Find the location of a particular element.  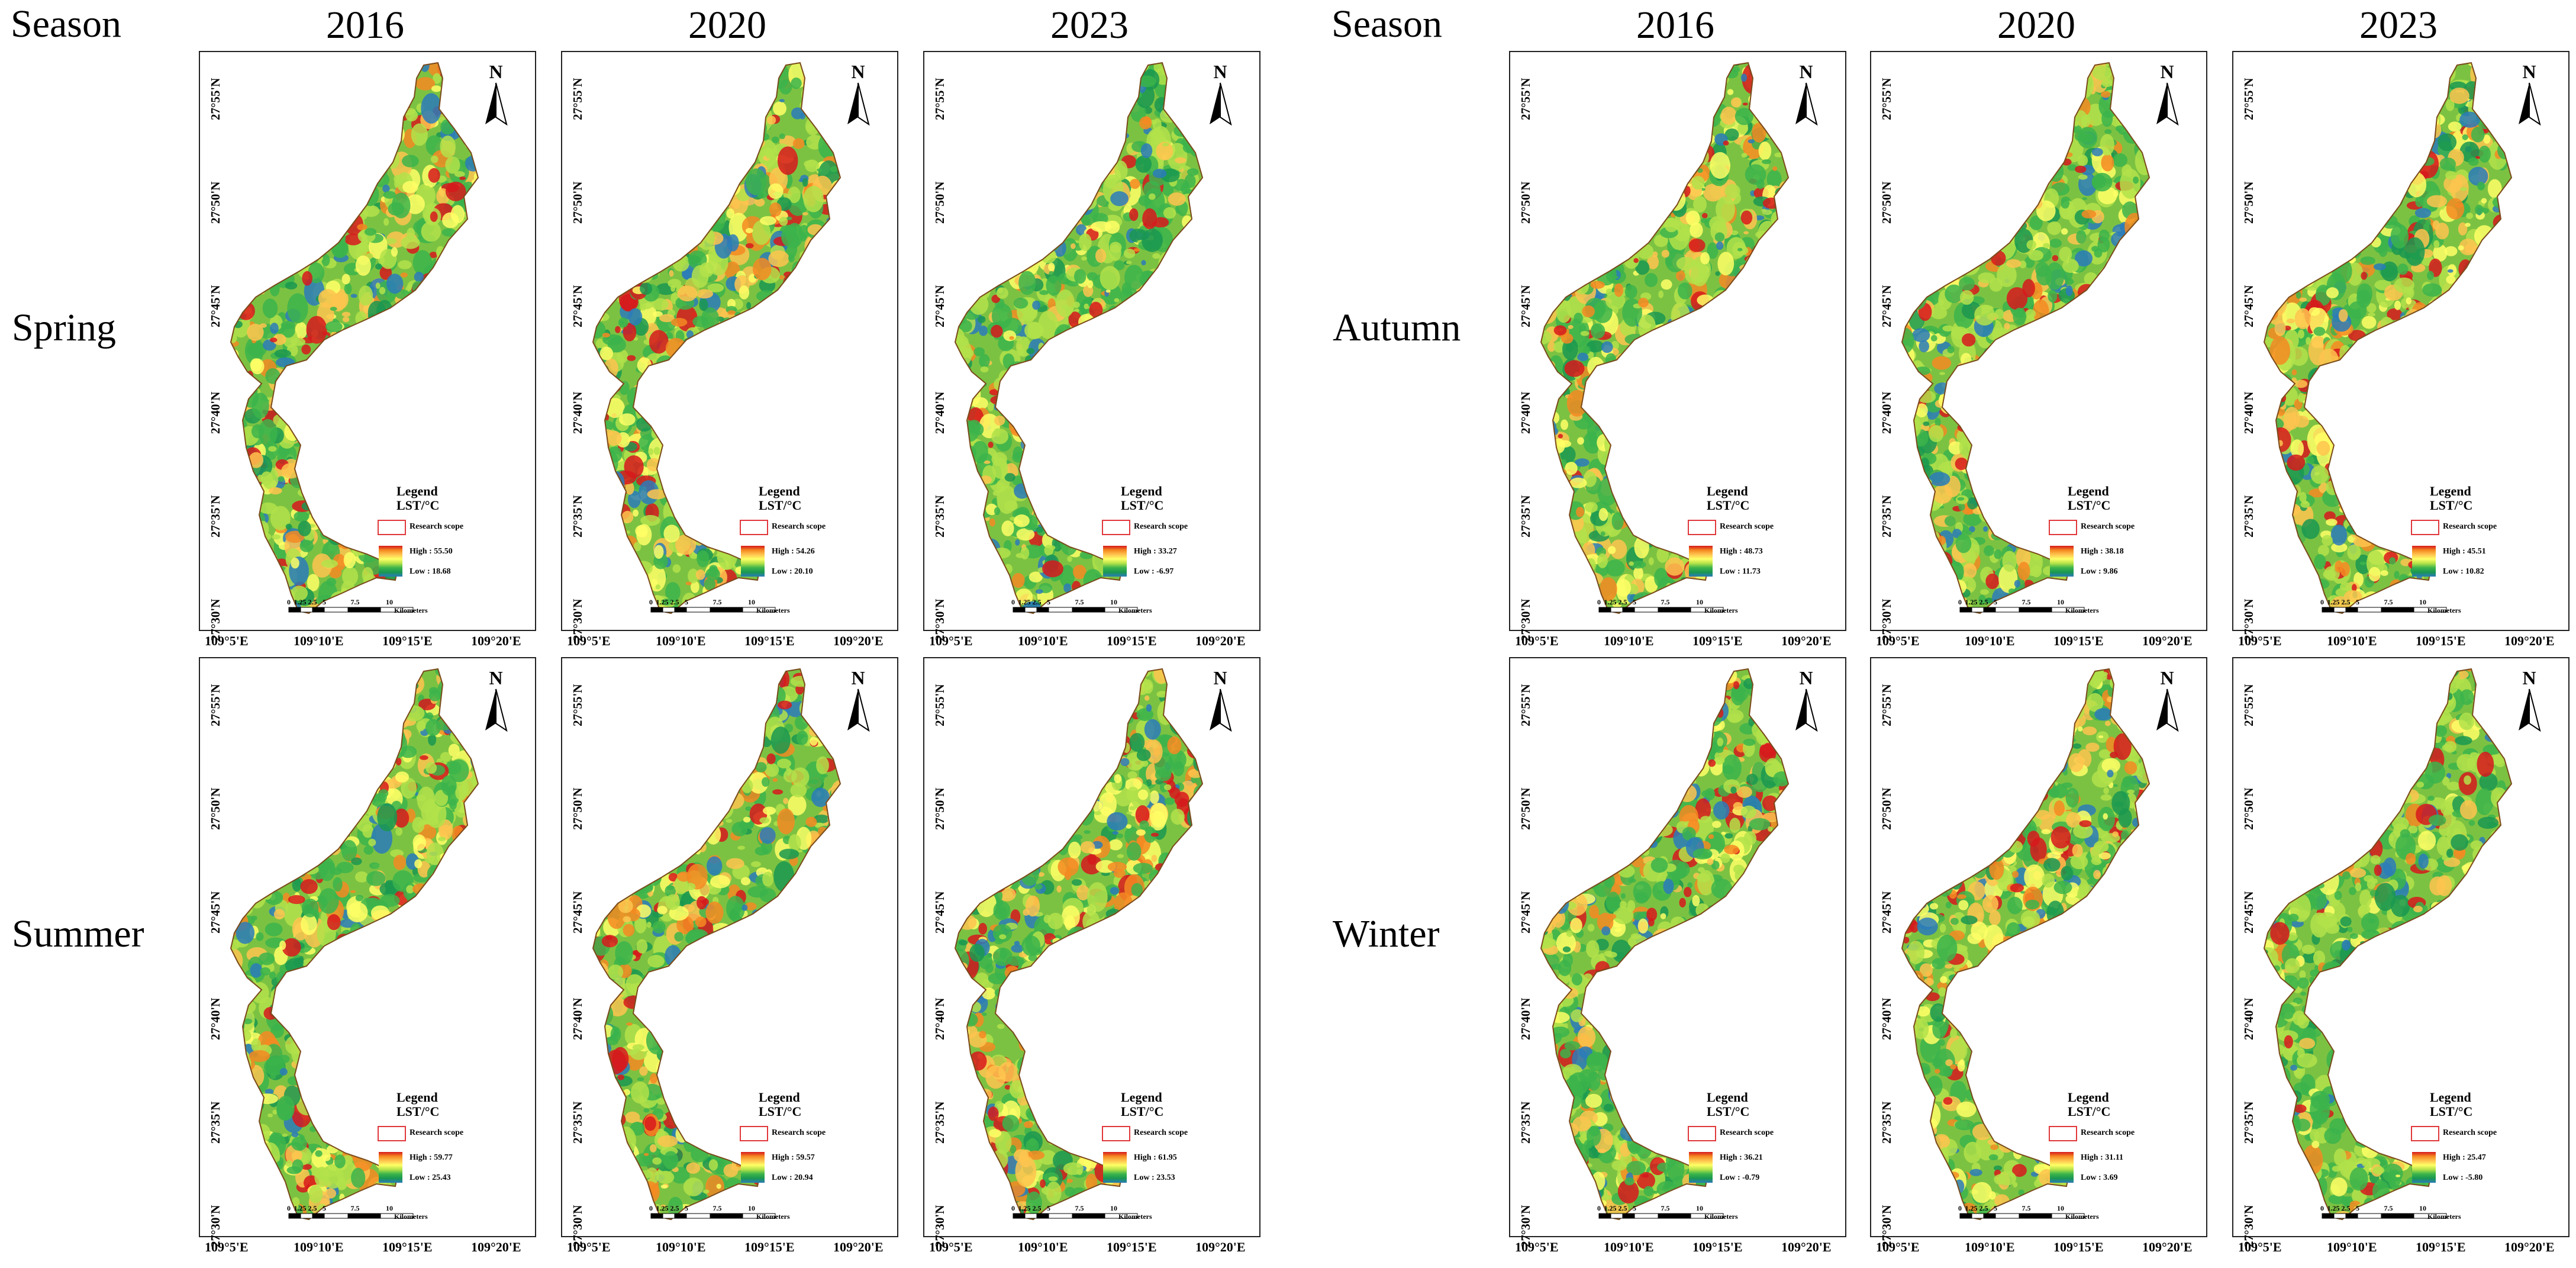

legend-low-value: Low : 20.94 is located at coordinates (792, 1177).